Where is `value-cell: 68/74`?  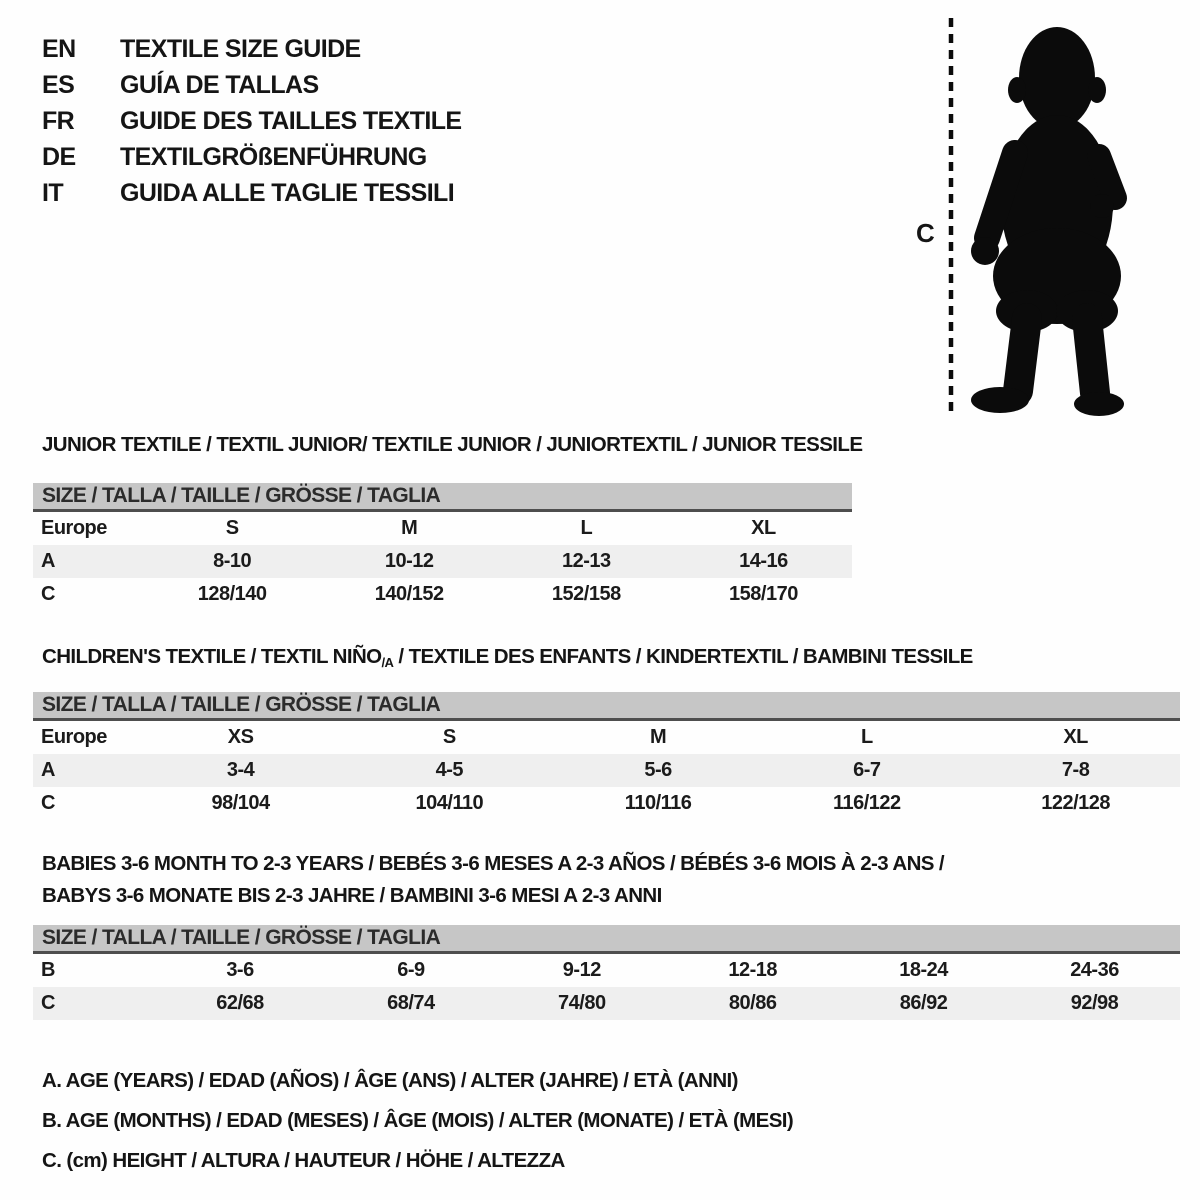
value-cell: 68/74 is located at coordinates (411, 1003).